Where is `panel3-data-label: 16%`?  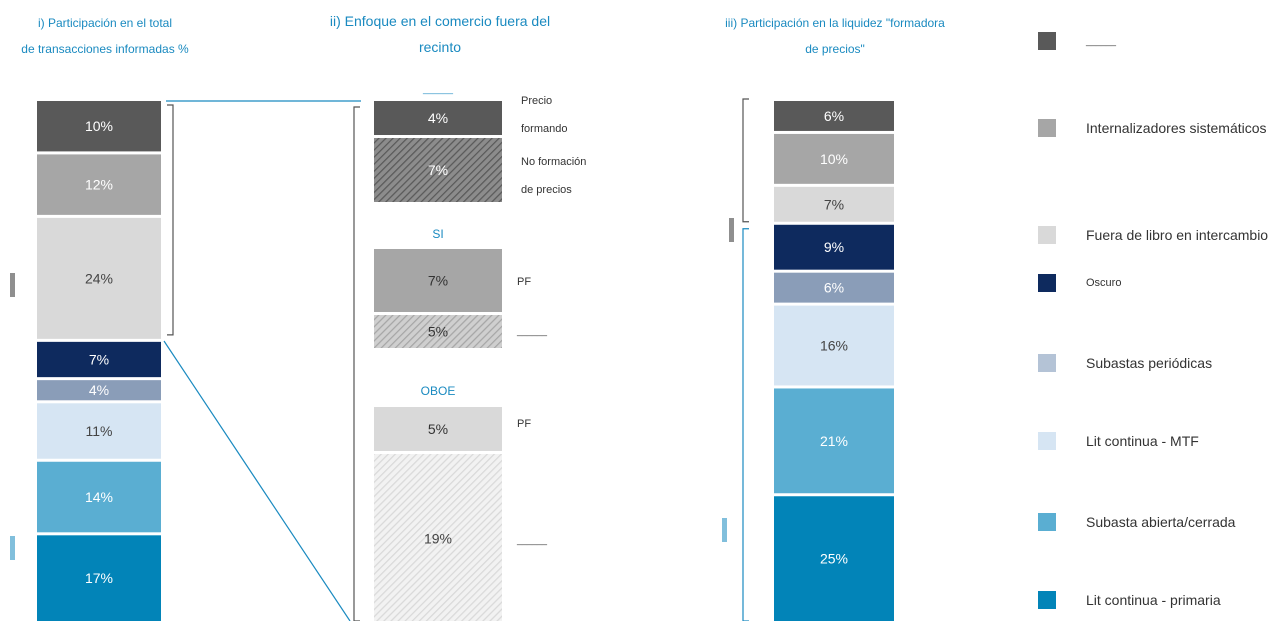 panel3-data-label: 16% is located at coordinates (834, 346).